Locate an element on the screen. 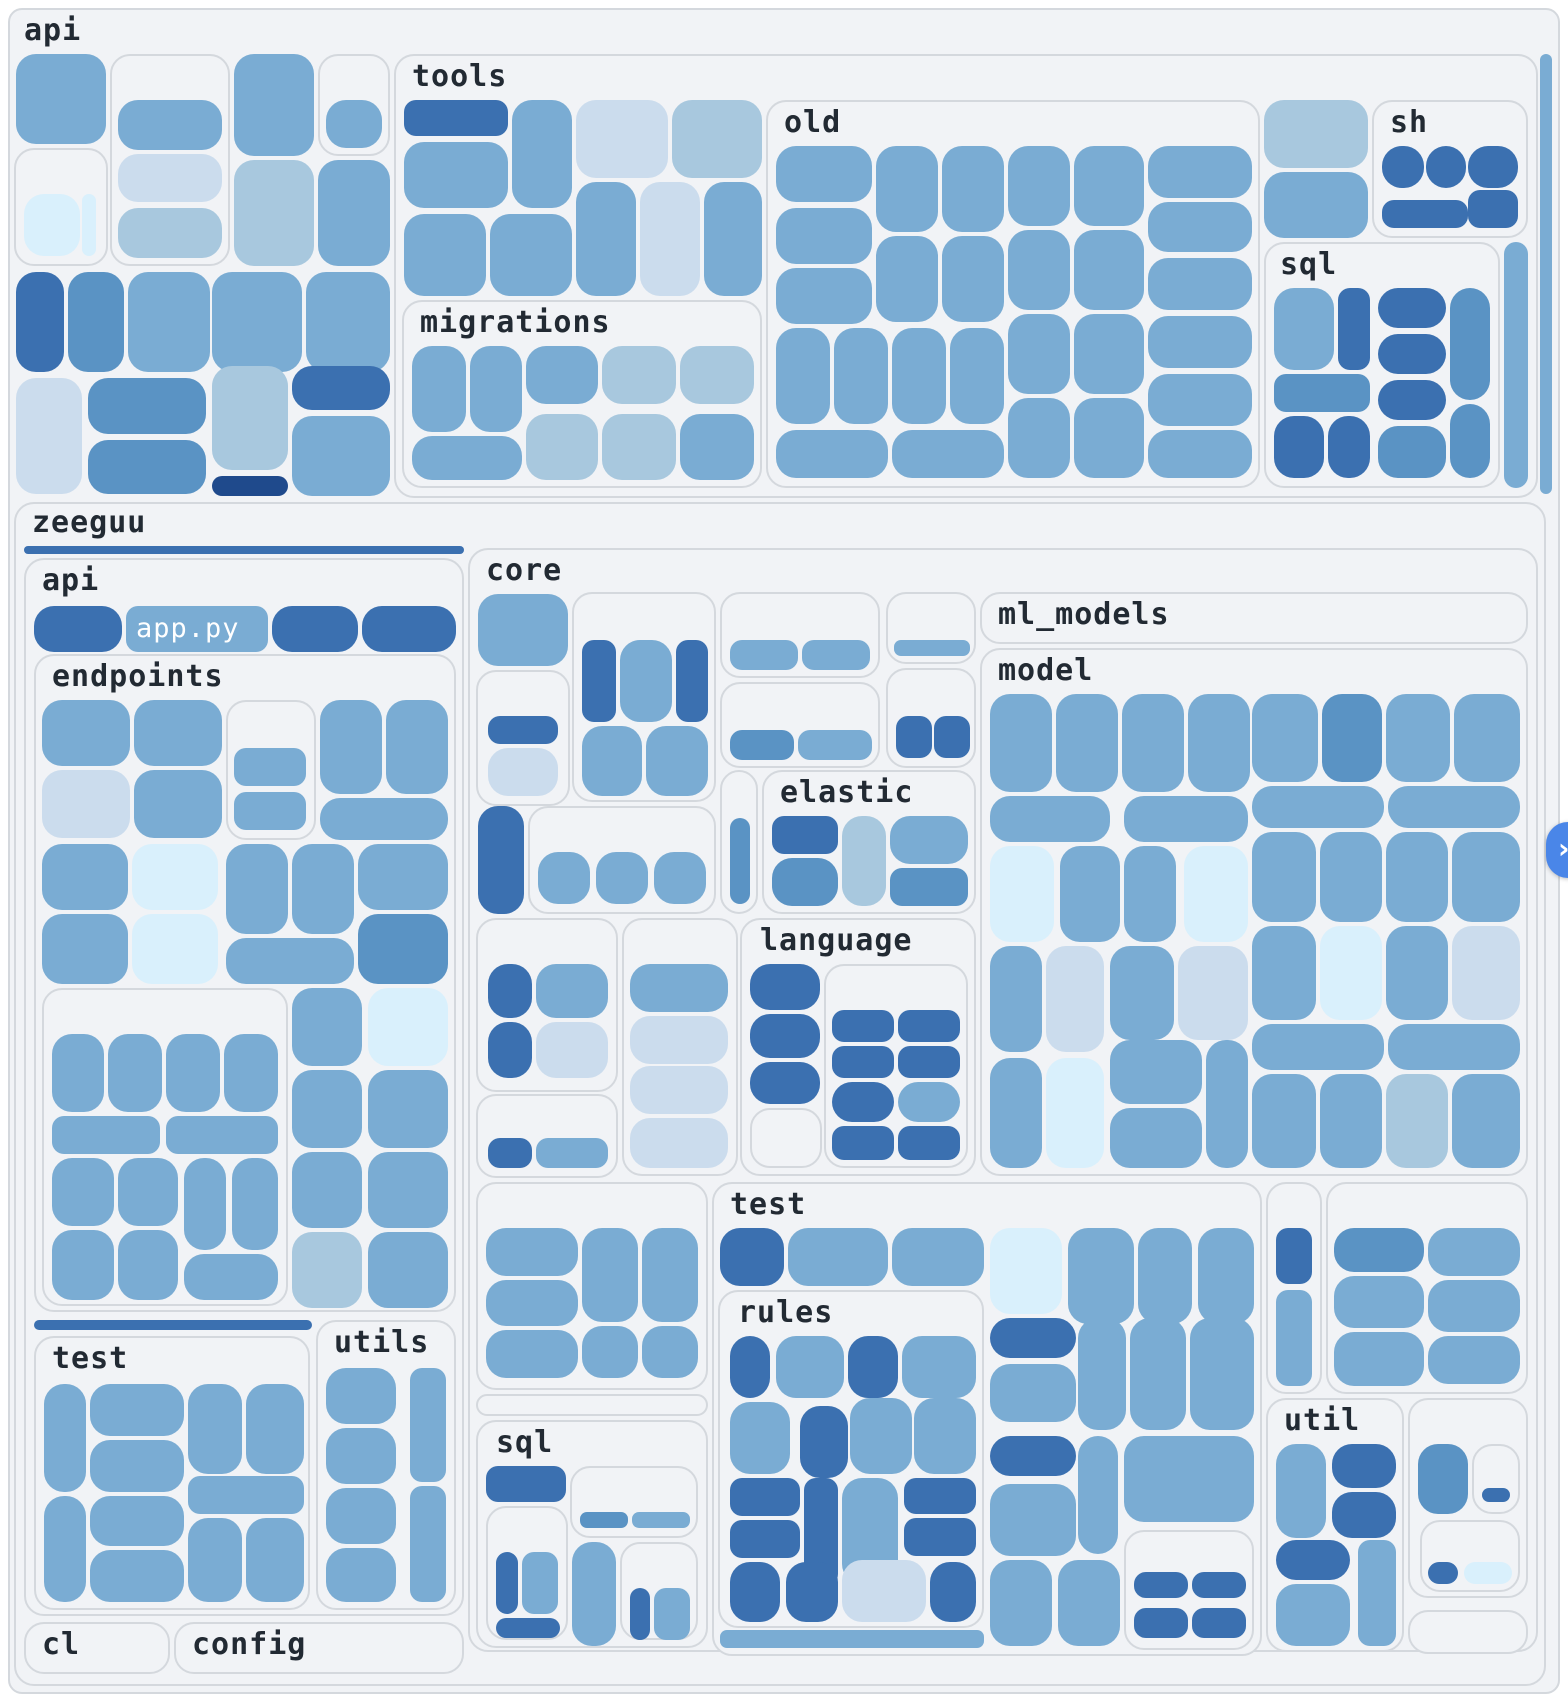  group-ml-models is located at coordinates (1254, 618).